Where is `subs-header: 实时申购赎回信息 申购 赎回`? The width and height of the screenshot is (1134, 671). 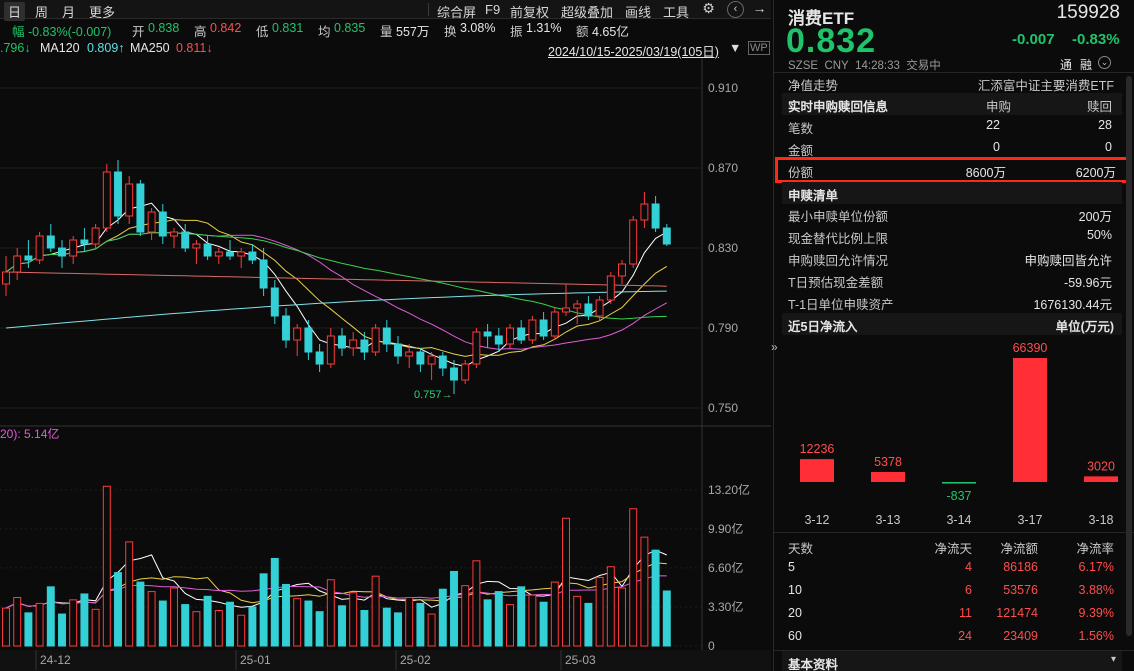 subs-header: 实时申购赎回信息 申购 赎回 is located at coordinates (952, 104).